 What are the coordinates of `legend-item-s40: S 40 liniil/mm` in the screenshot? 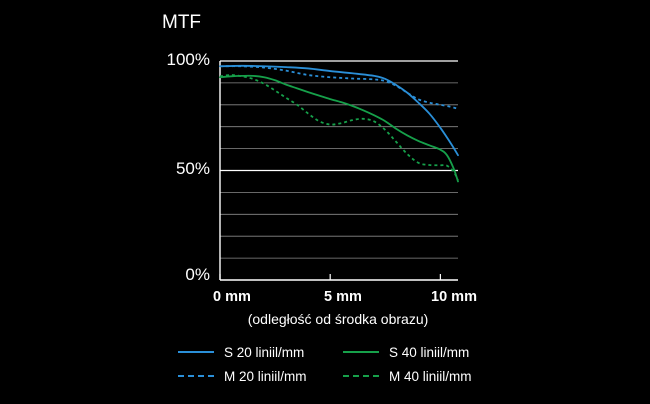 It's located at (406, 352).